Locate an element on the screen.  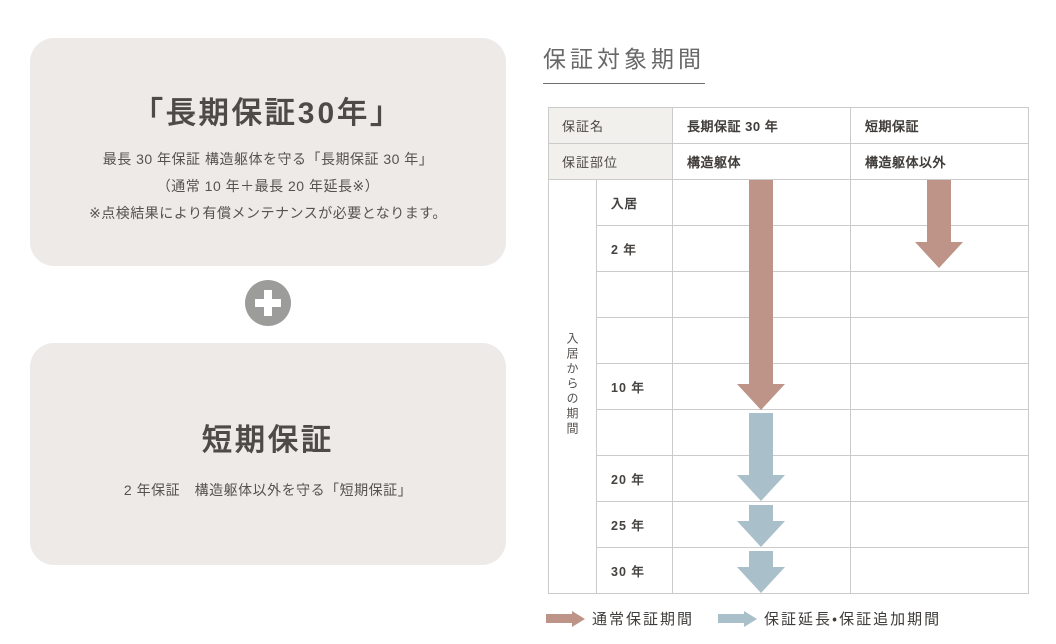
legend-label-extension: 保証延長・保証追加期間 is located at coordinates (853, 619).